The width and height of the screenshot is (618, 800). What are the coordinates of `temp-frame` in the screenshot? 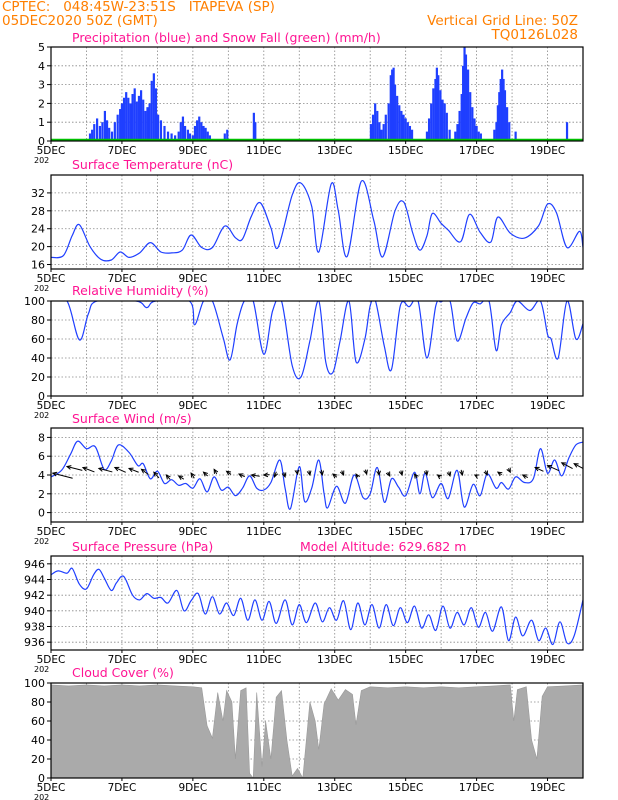 It's located at (317, 222).